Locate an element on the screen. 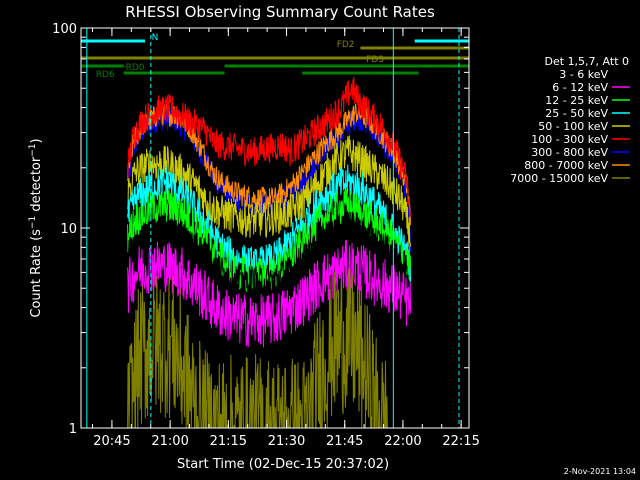  x-tick-label: 21:45 is located at coordinates (344, 441).